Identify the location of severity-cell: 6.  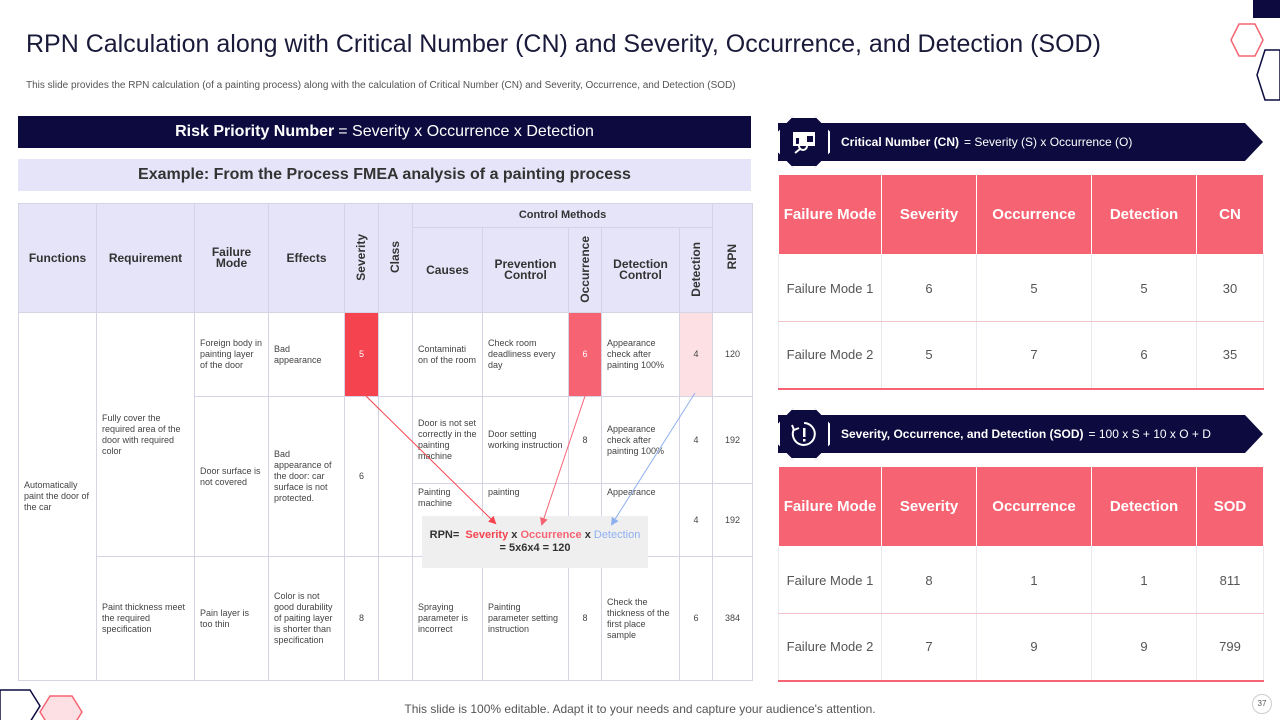
(361, 476).